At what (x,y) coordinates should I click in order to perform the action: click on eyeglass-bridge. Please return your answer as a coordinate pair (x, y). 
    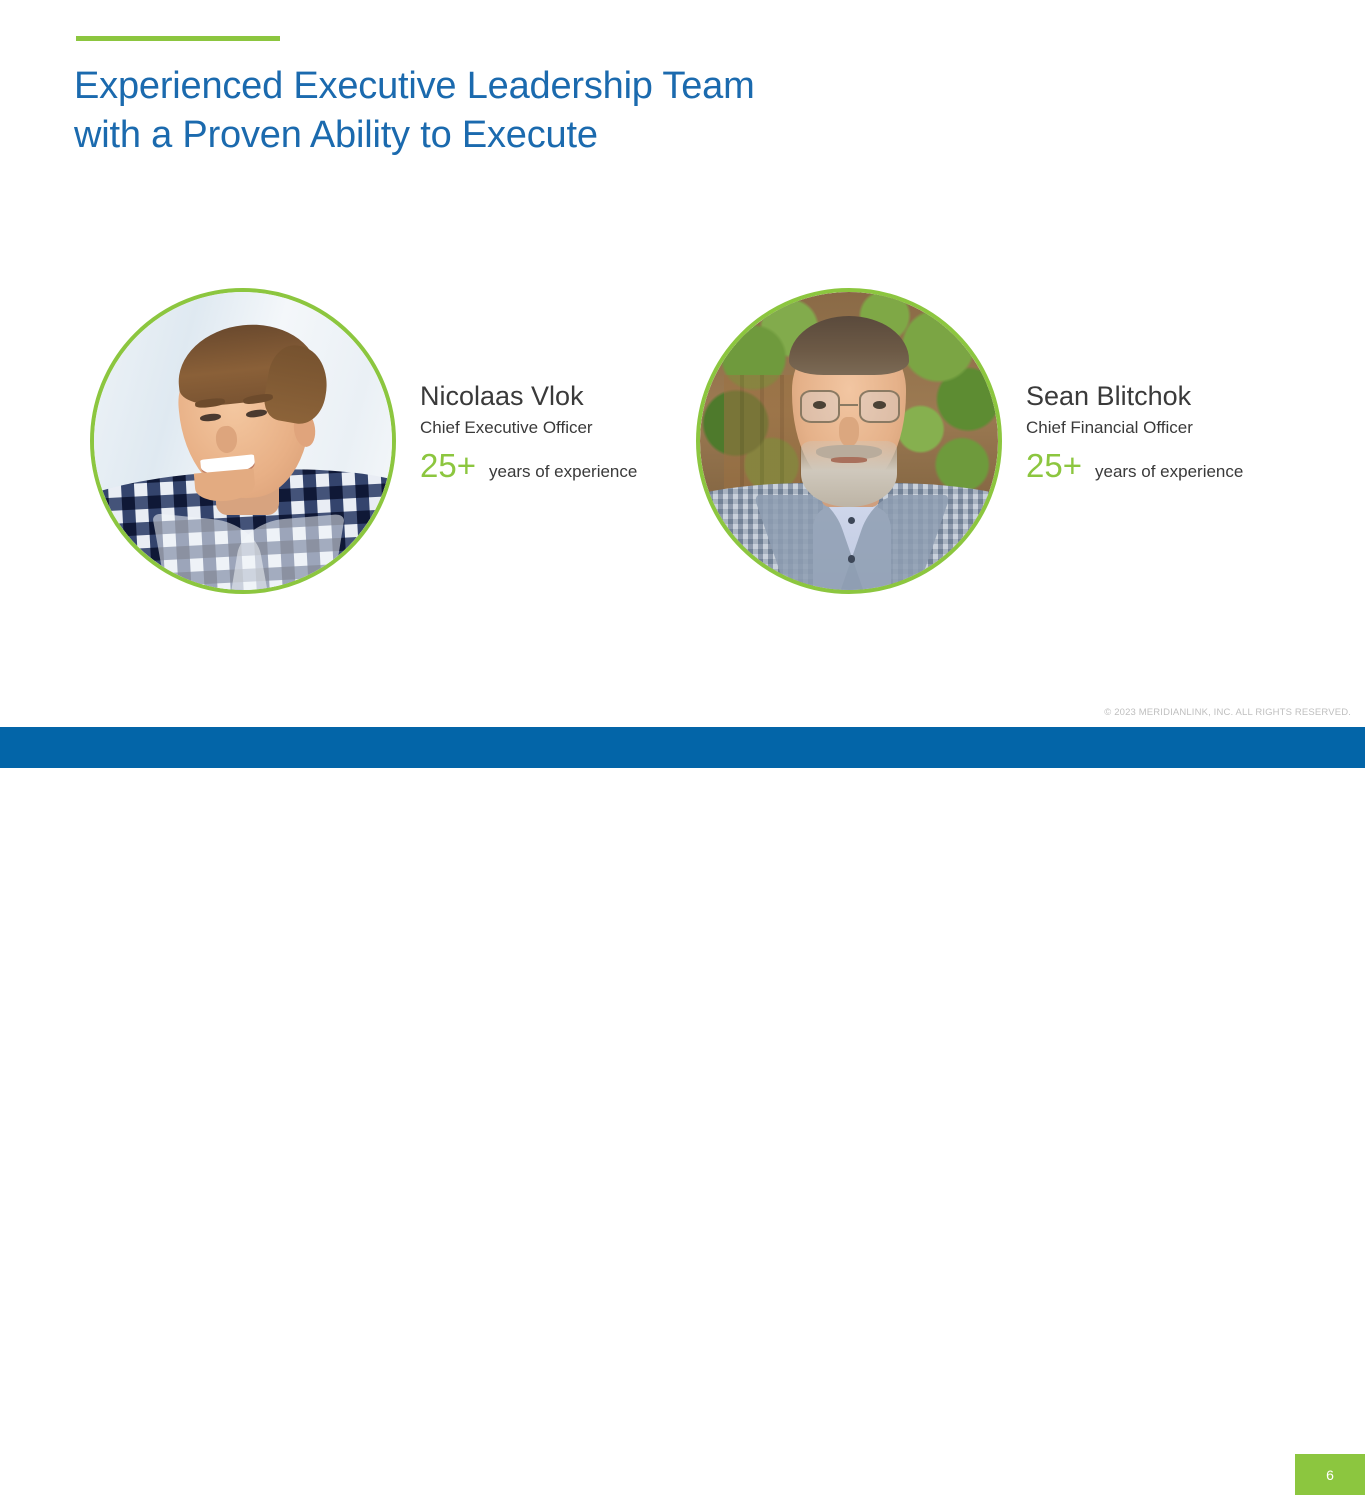
    Looking at the image, I should click on (849, 404).